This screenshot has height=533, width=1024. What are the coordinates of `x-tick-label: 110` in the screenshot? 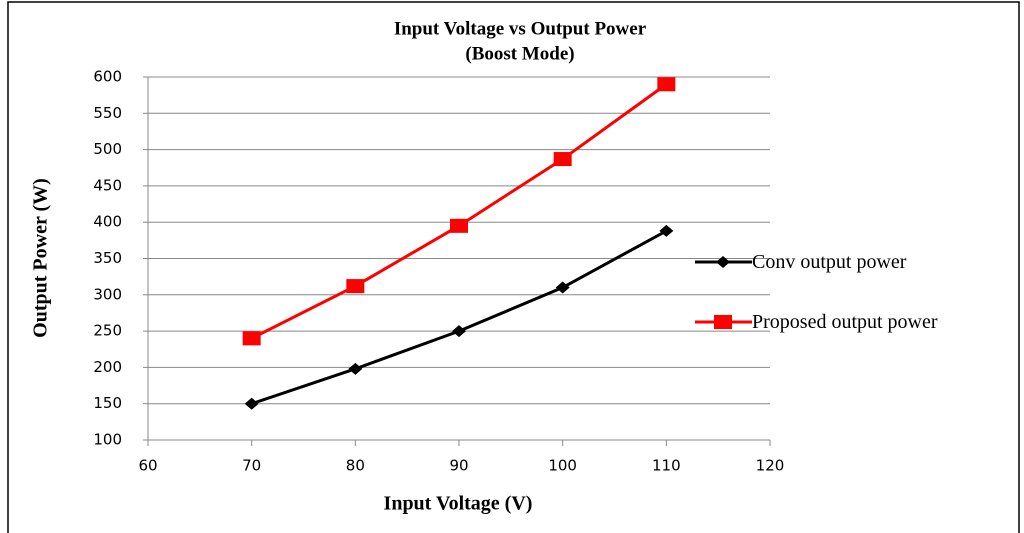 It's located at (666, 466).